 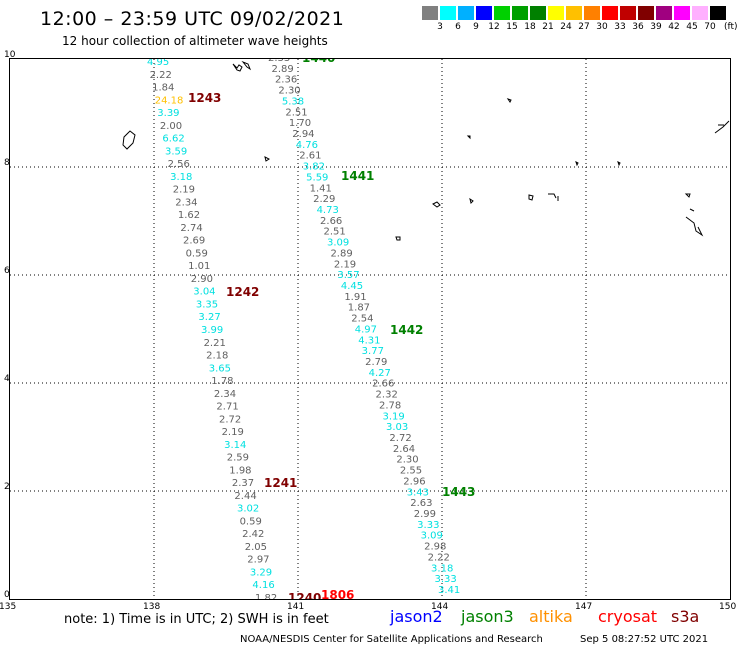 I want to click on wave-height-value: 2.69, so click(x=194, y=241).